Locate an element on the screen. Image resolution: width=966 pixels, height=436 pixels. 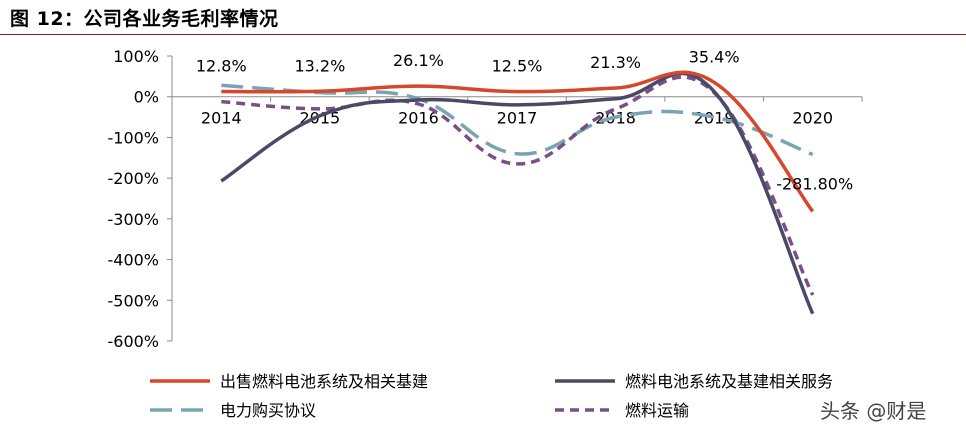
y-tick-label: 0% is located at coordinates (146, 97).